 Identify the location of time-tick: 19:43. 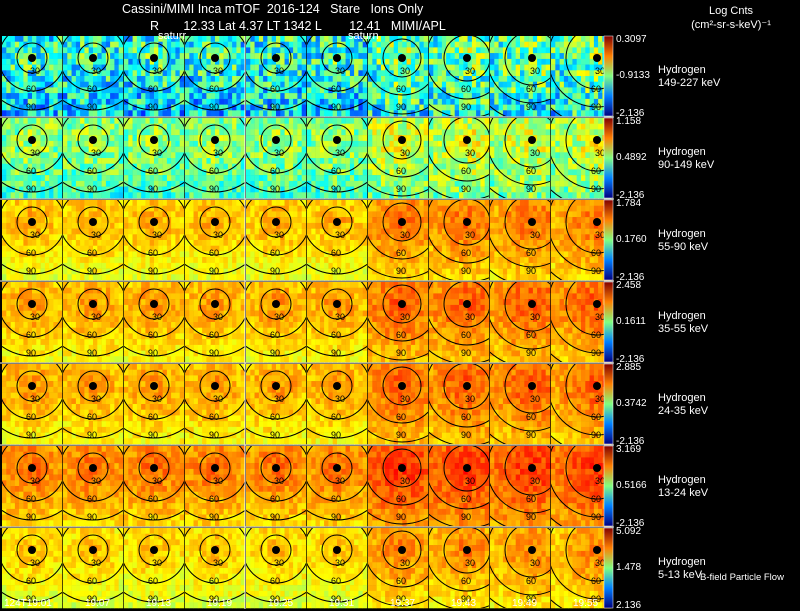
(463, 603).